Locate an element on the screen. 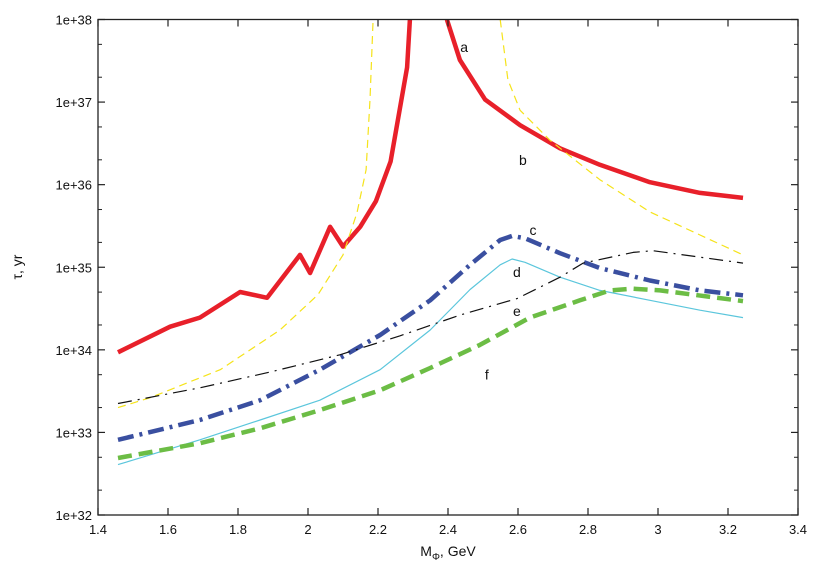  x-tick-label: 2 is located at coordinates (307, 529).